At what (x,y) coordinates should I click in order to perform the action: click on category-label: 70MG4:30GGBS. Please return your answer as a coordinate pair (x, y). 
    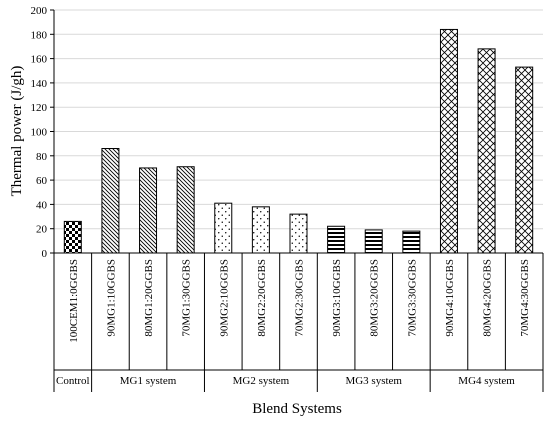
    Looking at the image, I should click on (525, 298).